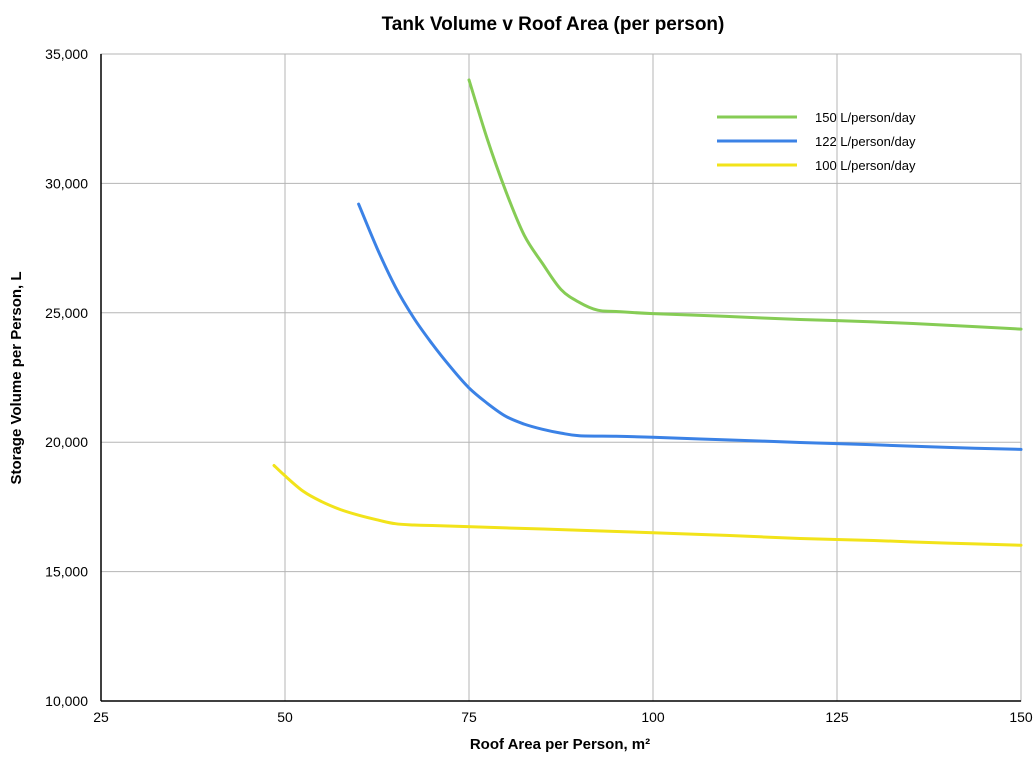 This screenshot has width=1035, height=758. Describe the element at coordinates (469, 717) in the screenshot. I see `x-tick-label: 75` at that location.